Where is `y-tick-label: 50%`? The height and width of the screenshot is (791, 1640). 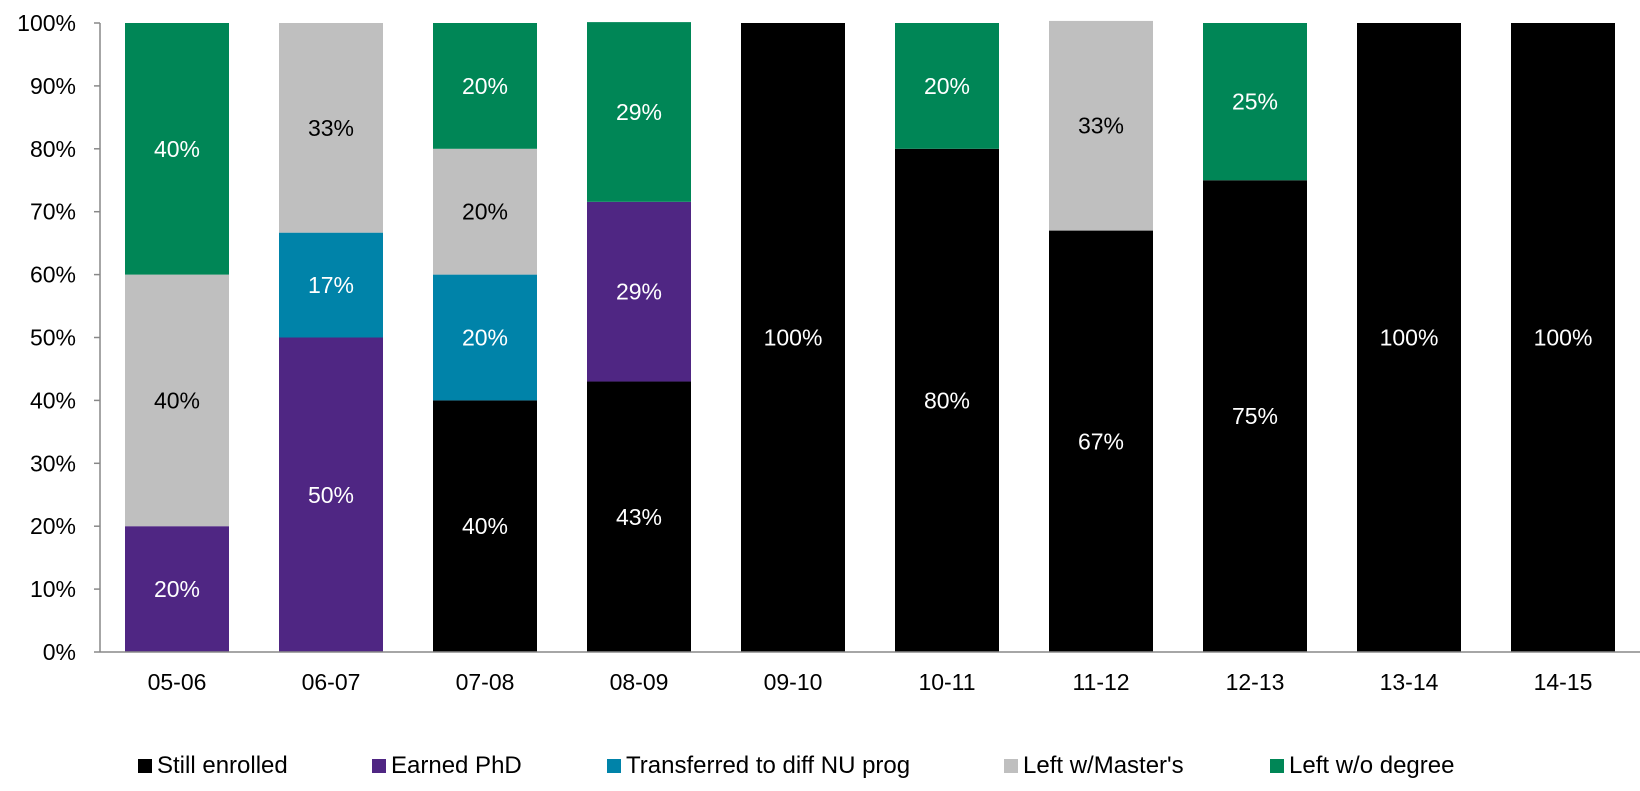
y-tick-label: 50% is located at coordinates (53, 338).